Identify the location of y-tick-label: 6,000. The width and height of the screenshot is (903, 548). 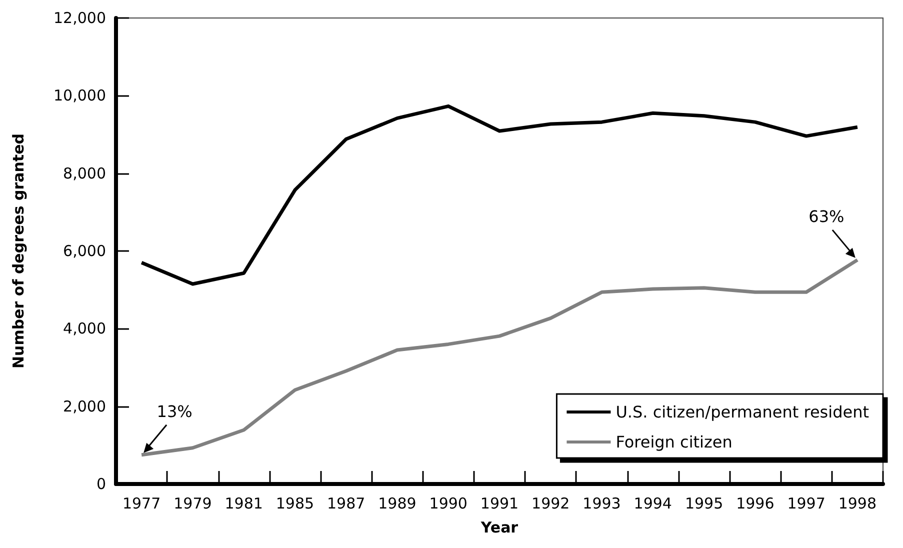
(84, 251).